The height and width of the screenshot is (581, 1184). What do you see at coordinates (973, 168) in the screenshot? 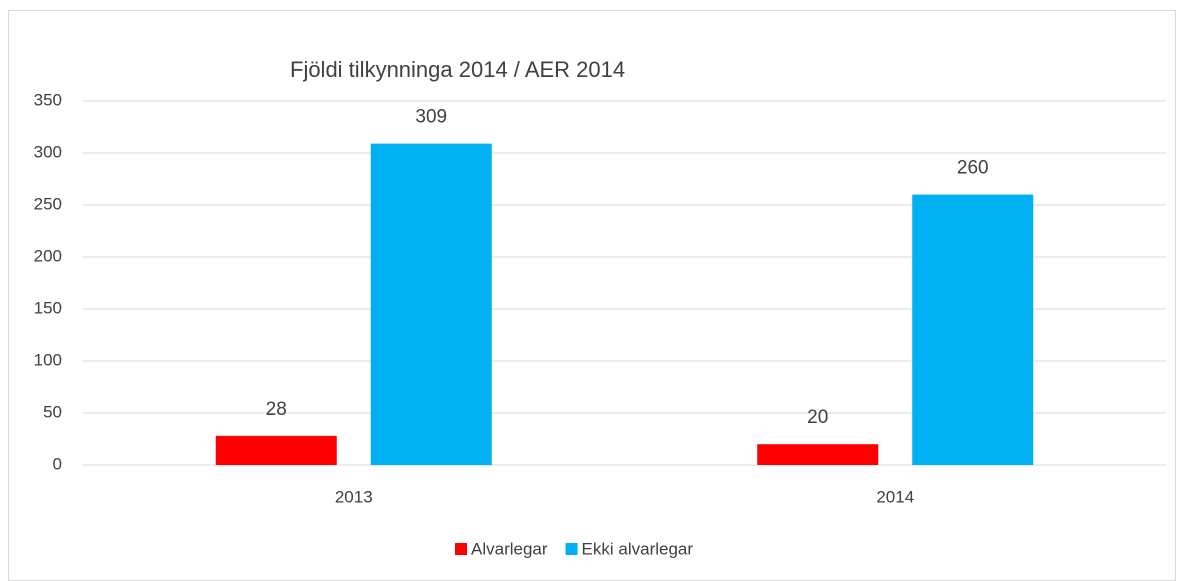
I see `data-label: 260` at bounding box center [973, 168].